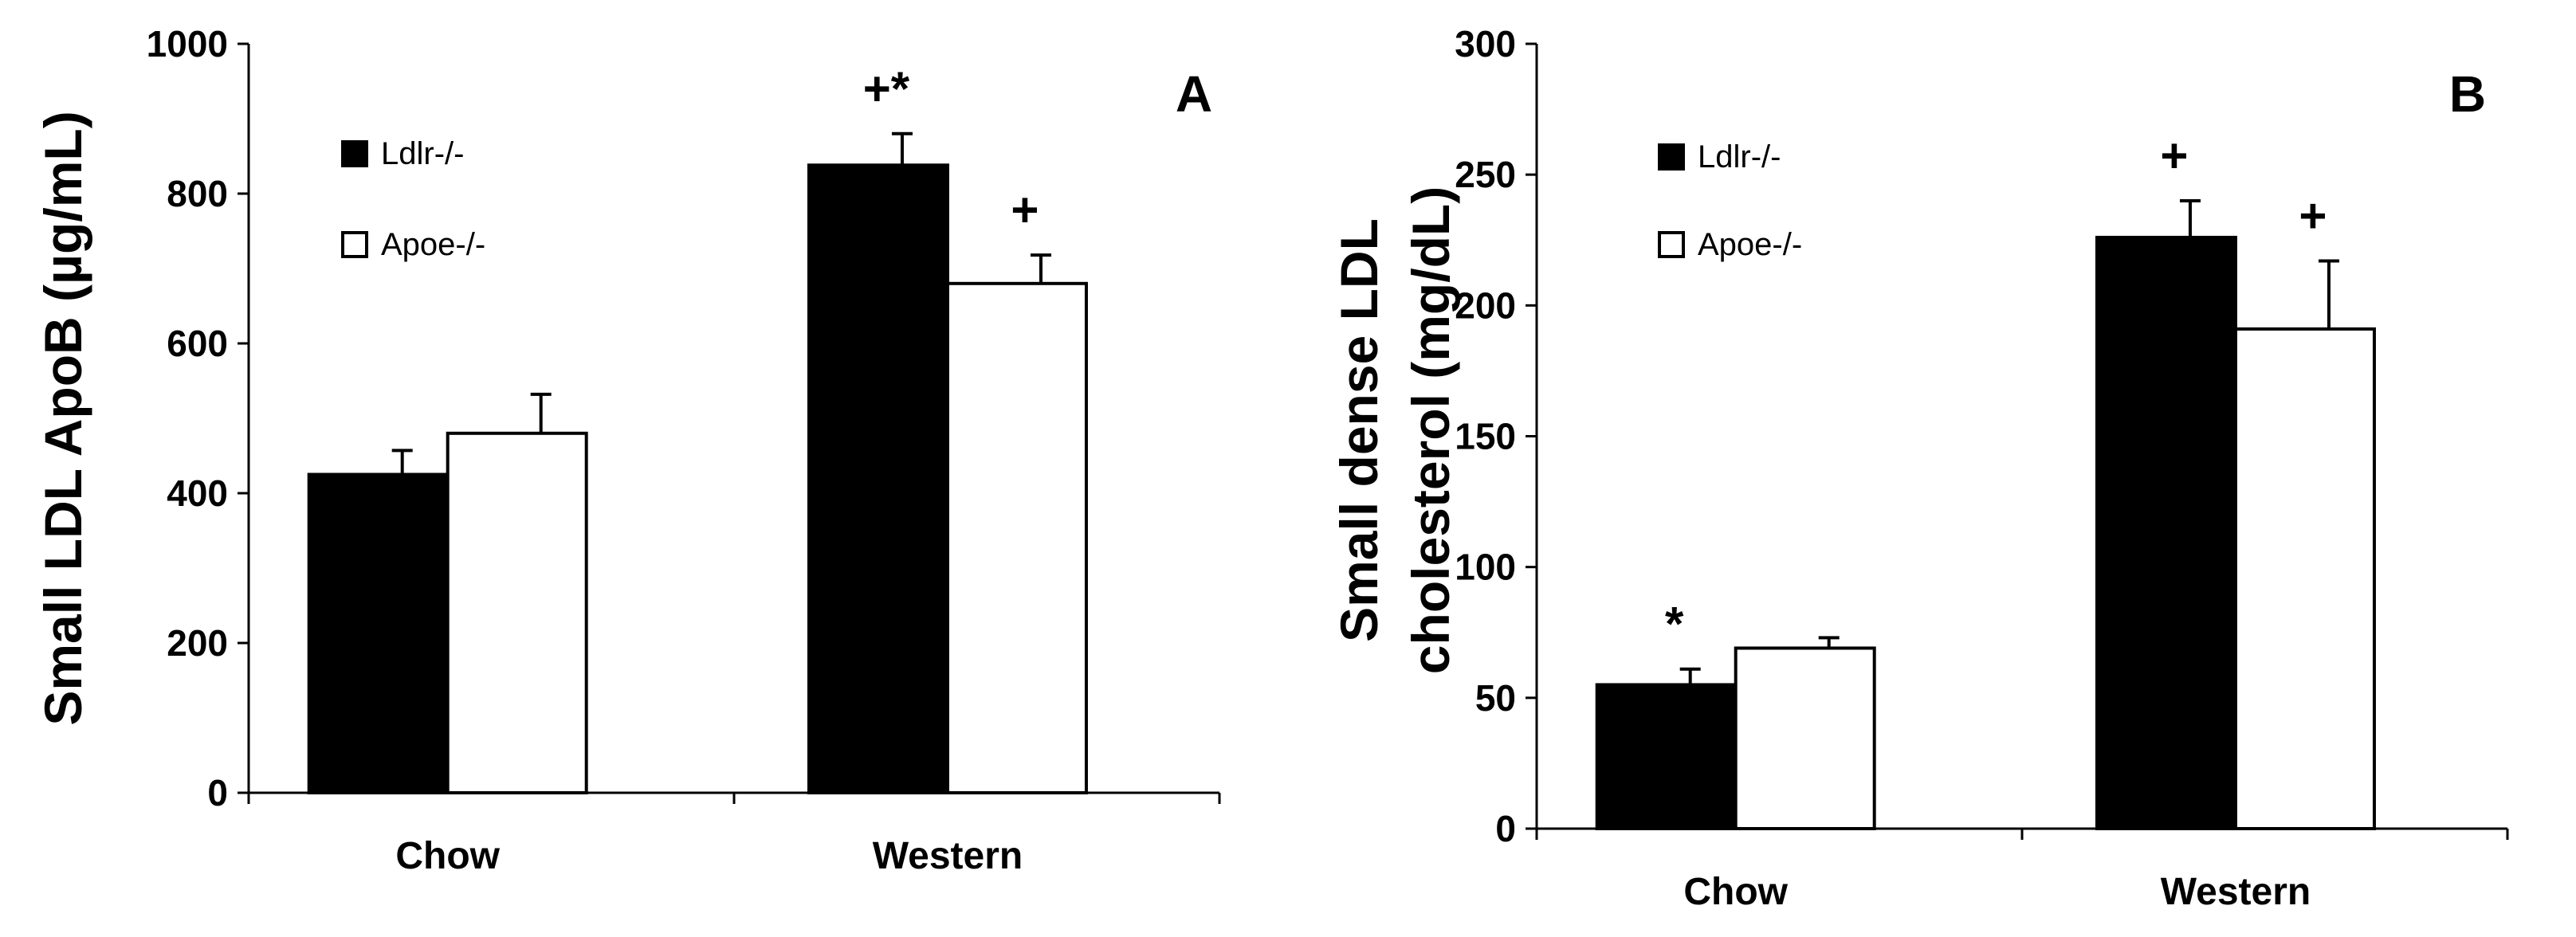 The height and width of the screenshot is (937, 2576). Describe the element at coordinates (197, 493) in the screenshot. I see `y-tick-label: 400` at that location.